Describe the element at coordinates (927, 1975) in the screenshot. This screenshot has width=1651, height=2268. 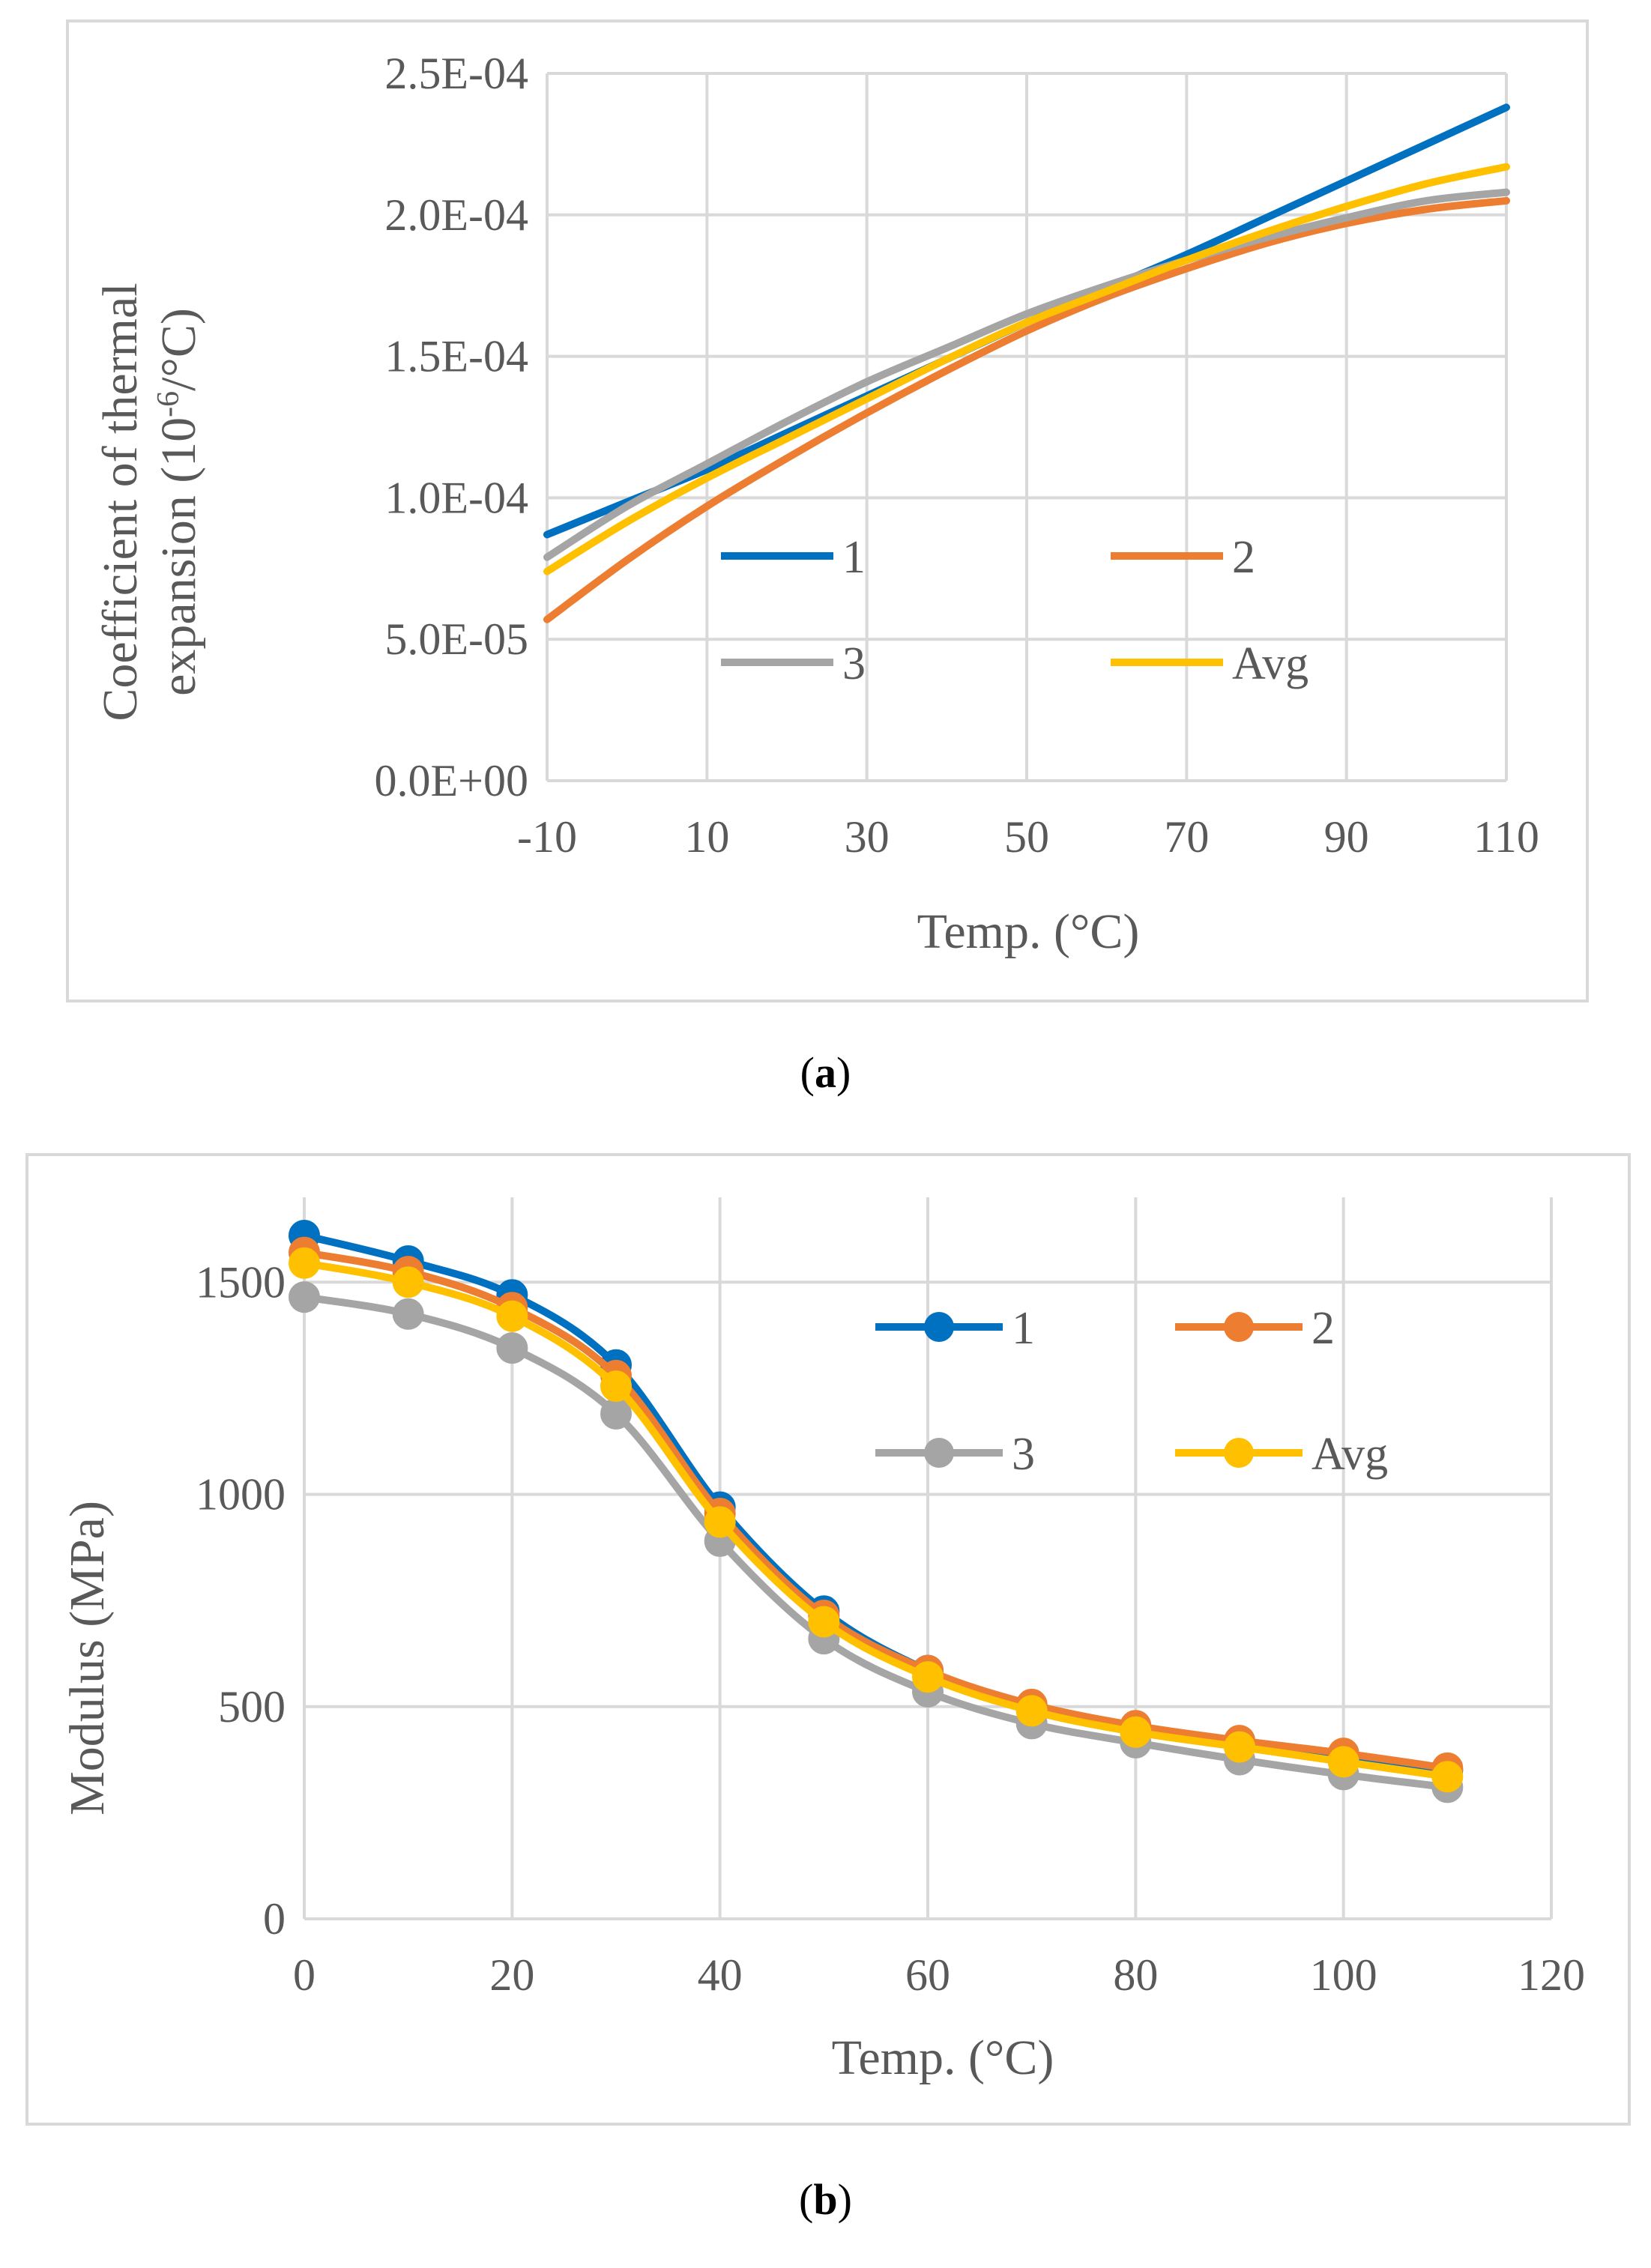
I see `chart-b-x-tick-label: 60` at that location.